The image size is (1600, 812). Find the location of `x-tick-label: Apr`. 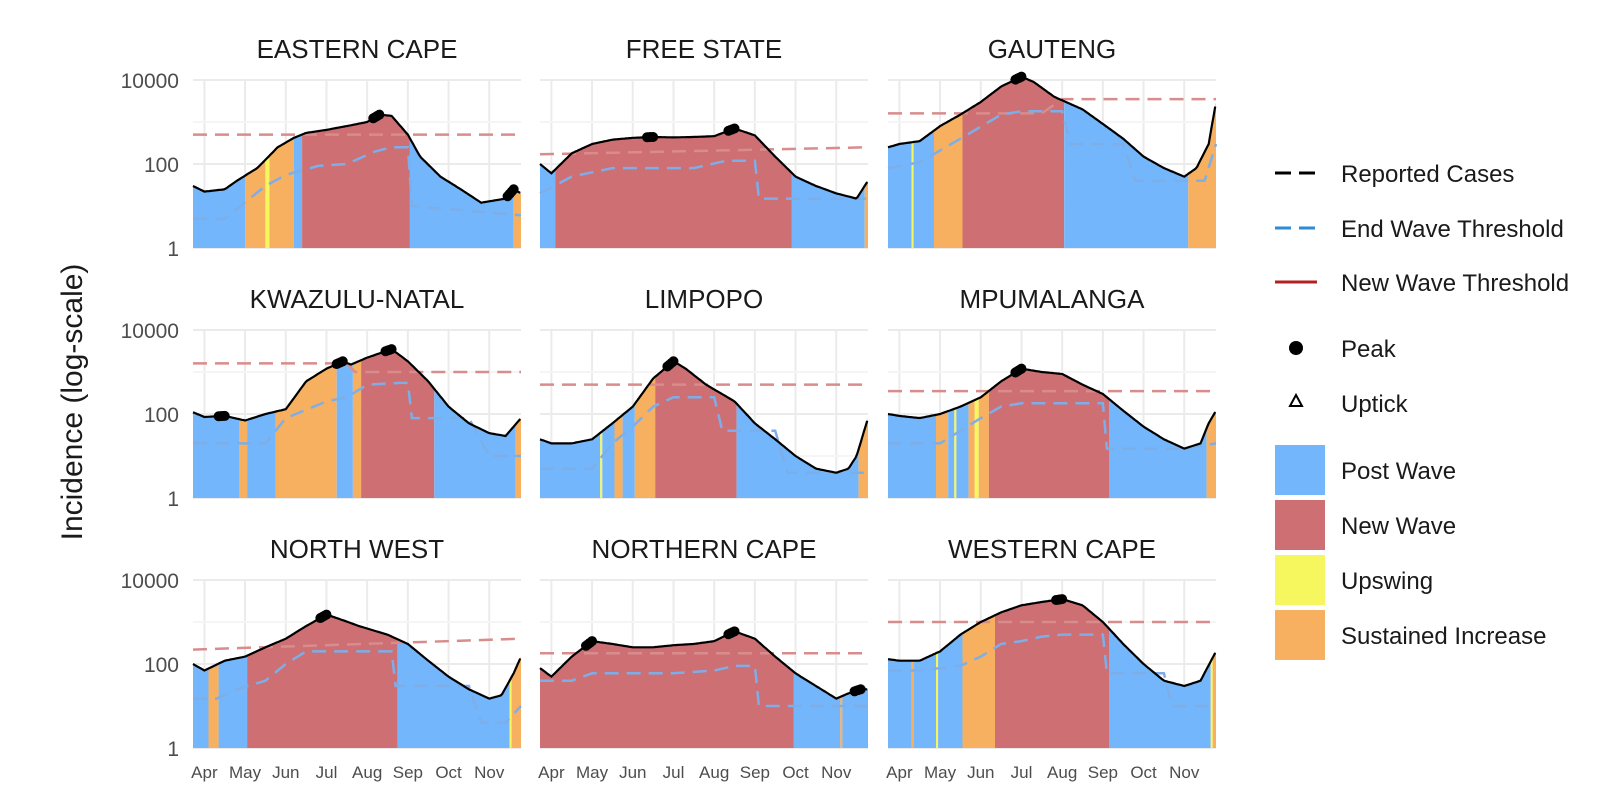

x-tick-label: Apr is located at coordinates (551, 772).